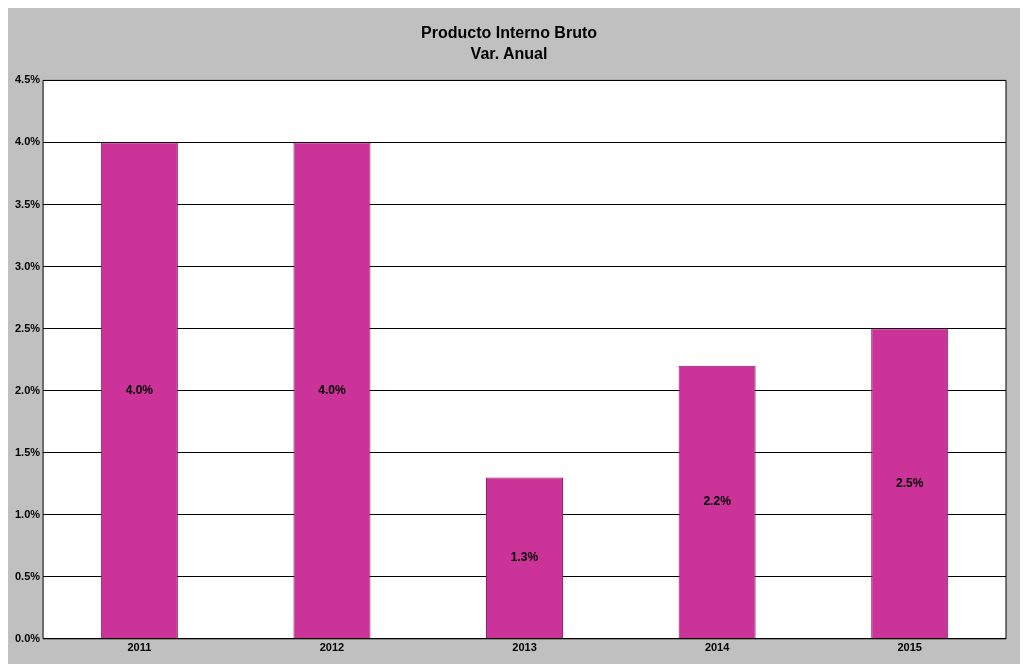  I want to click on x-tick-label: 2013, so click(524, 647).